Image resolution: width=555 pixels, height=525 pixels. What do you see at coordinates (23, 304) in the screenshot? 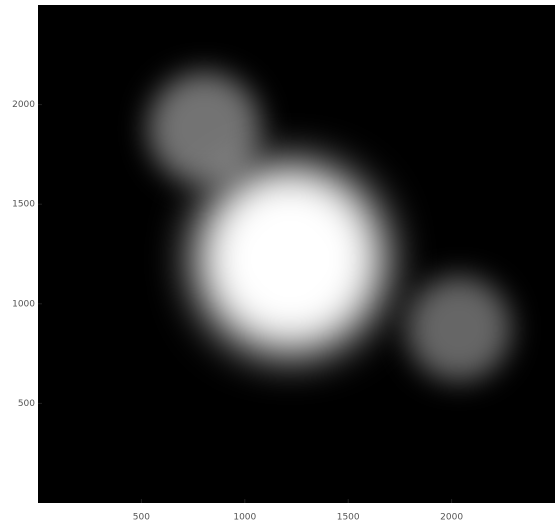
I see `y-tick-label: 1000` at bounding box center [23, 304].